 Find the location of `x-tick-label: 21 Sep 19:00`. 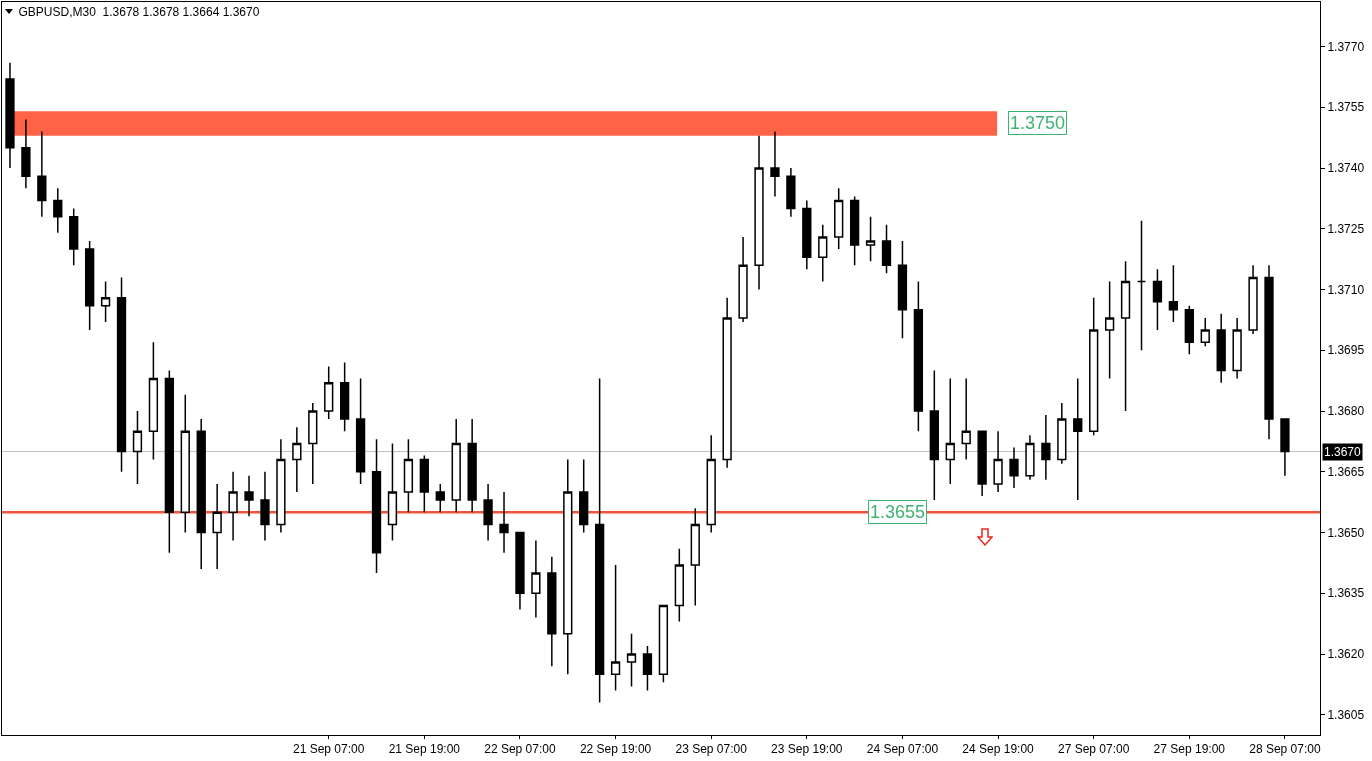

x-tick-label: 21 Sep 19:00 is located at coordinates (424, 749).